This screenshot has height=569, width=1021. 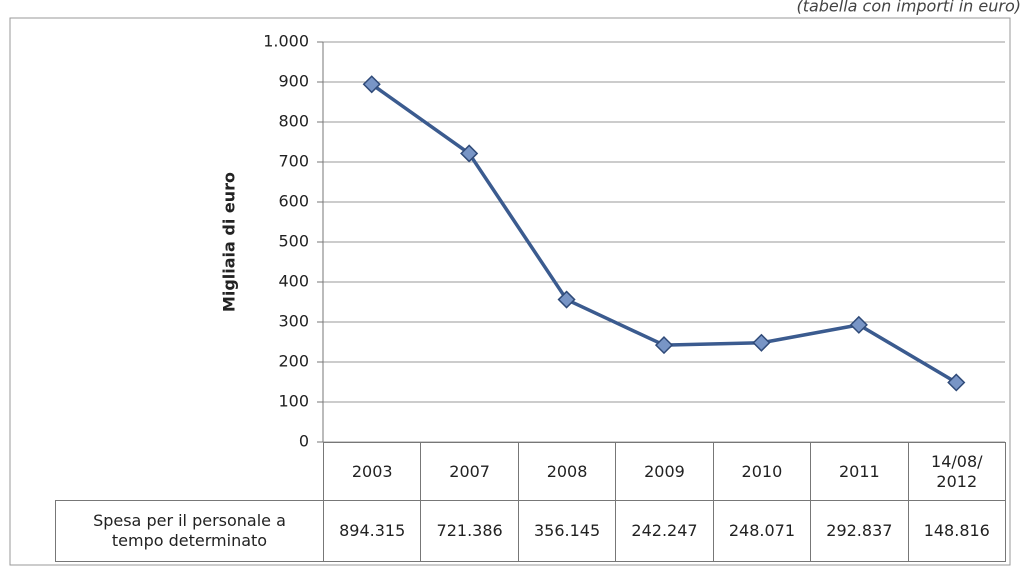 What do you see at coordinates (293, 241) in the screenshot?
I see `y-tick-label: 500` at bounding box center [293, 241].